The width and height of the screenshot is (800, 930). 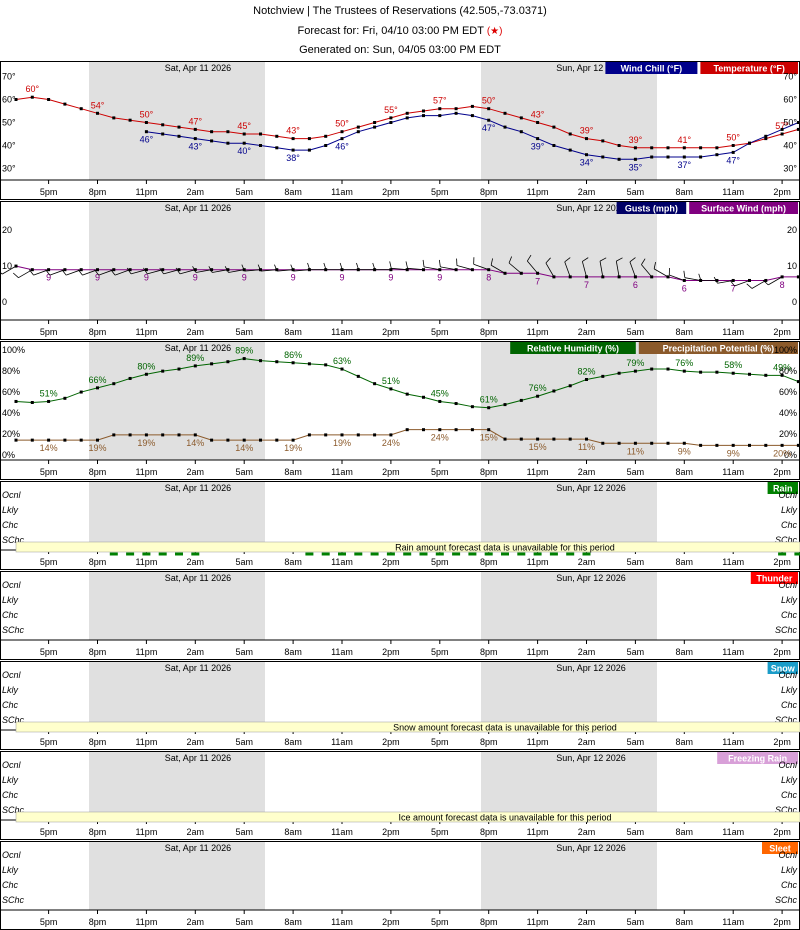 What do you see at coordinates (244, 562) in the screenshot?
I see `x-tick-label-rain-4: 5am` at bounding box center [244, 562].